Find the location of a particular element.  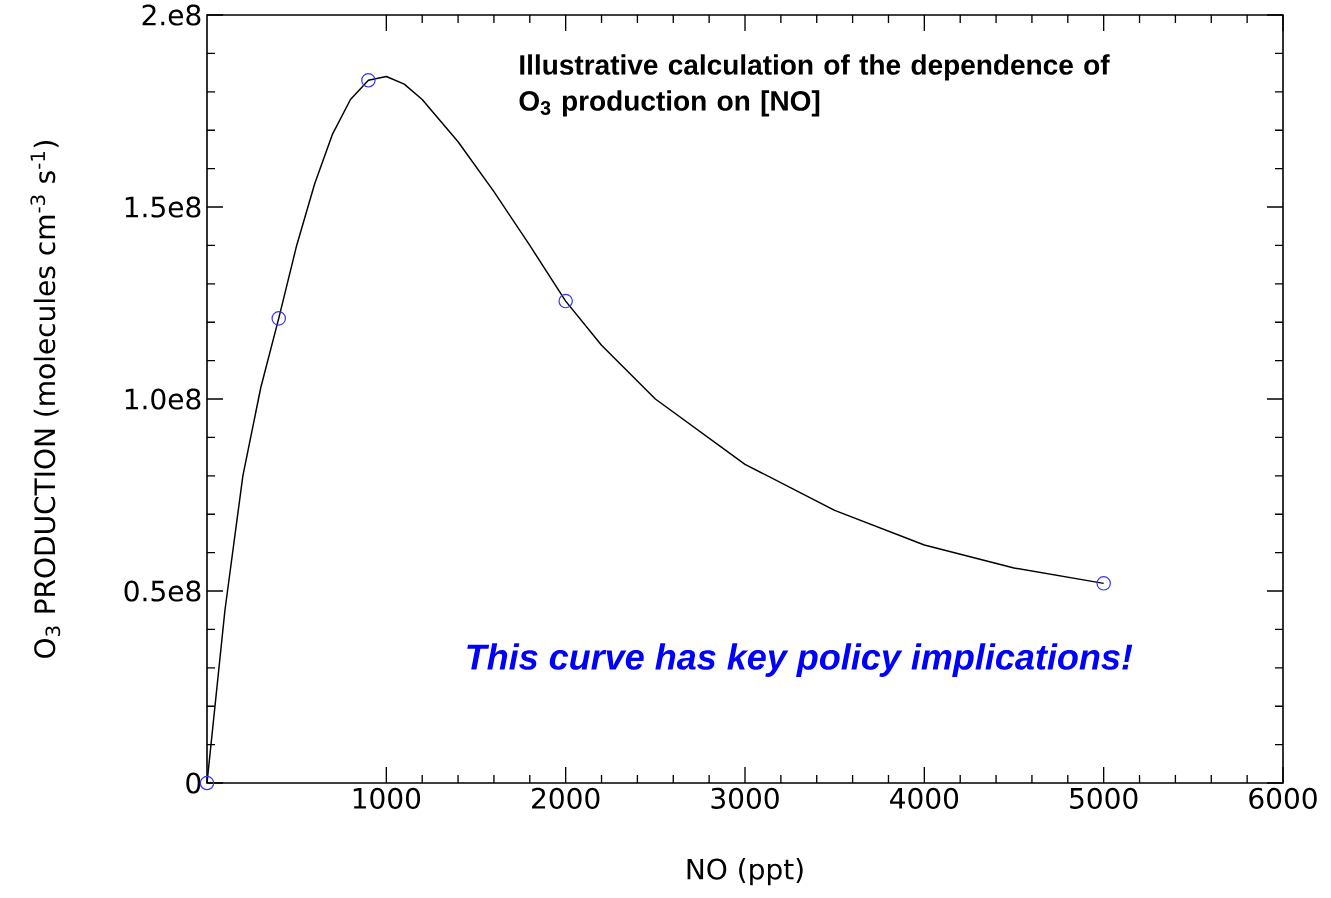

y-tick-label: 0.5e8 is located at coordinates (162, 591).